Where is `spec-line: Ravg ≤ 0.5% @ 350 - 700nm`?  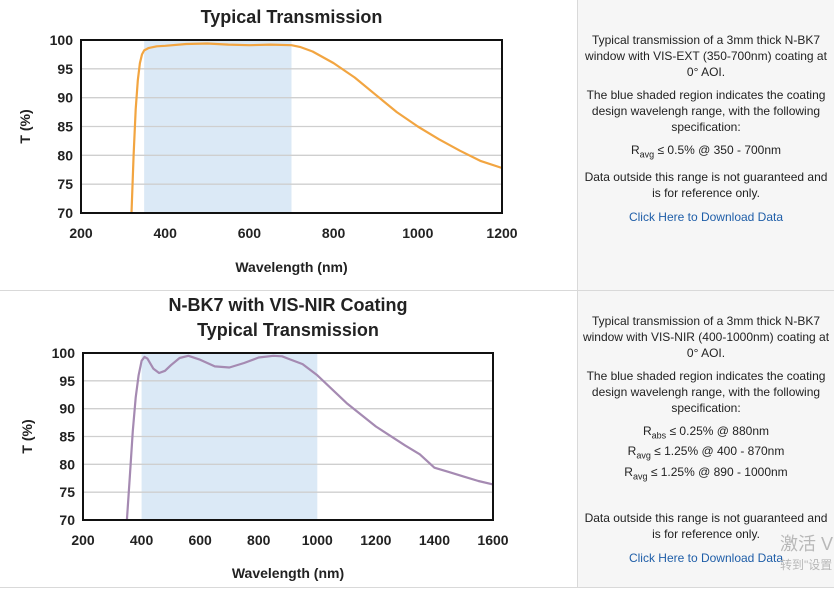 spec-line: Ravg ≤ 0.5% @ 350 - 700nm is located at coordinates (706, 151).